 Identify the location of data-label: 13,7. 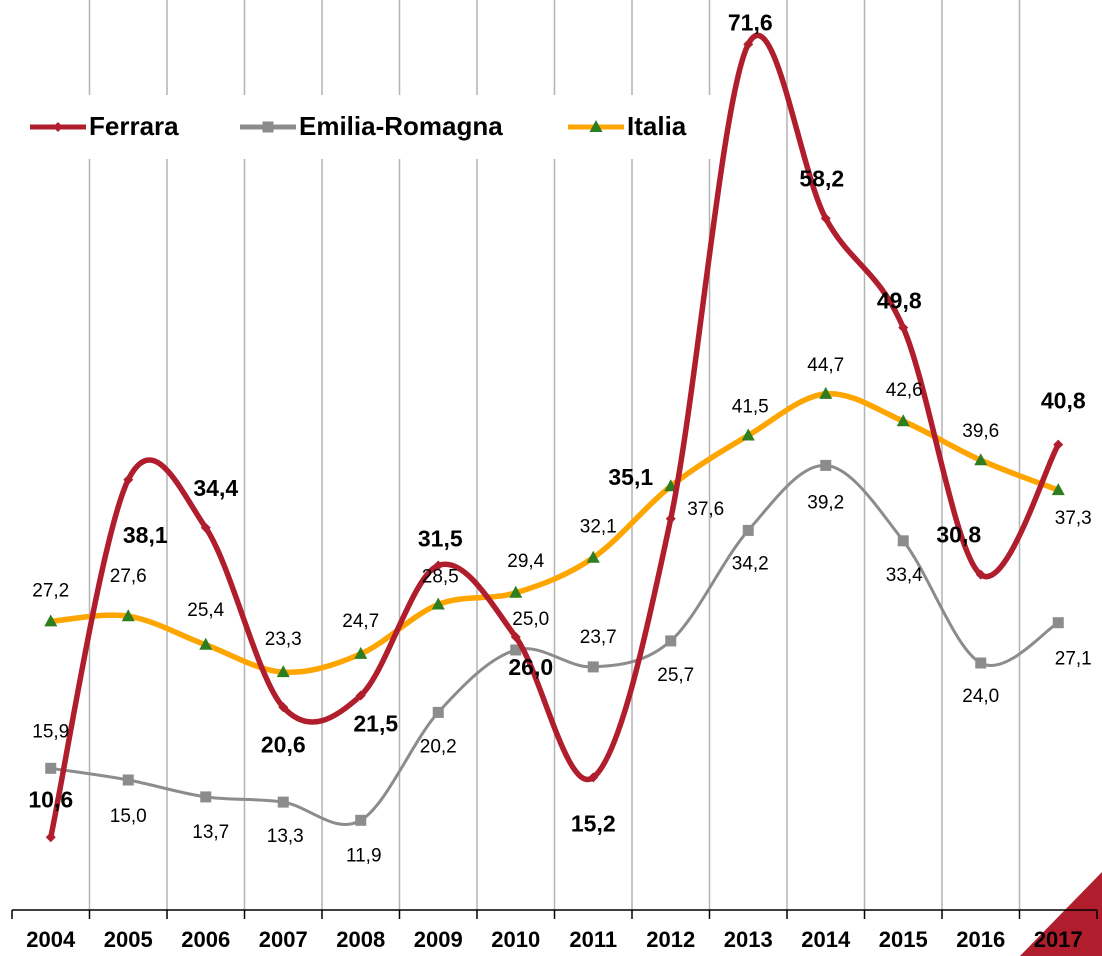
(210, 832).